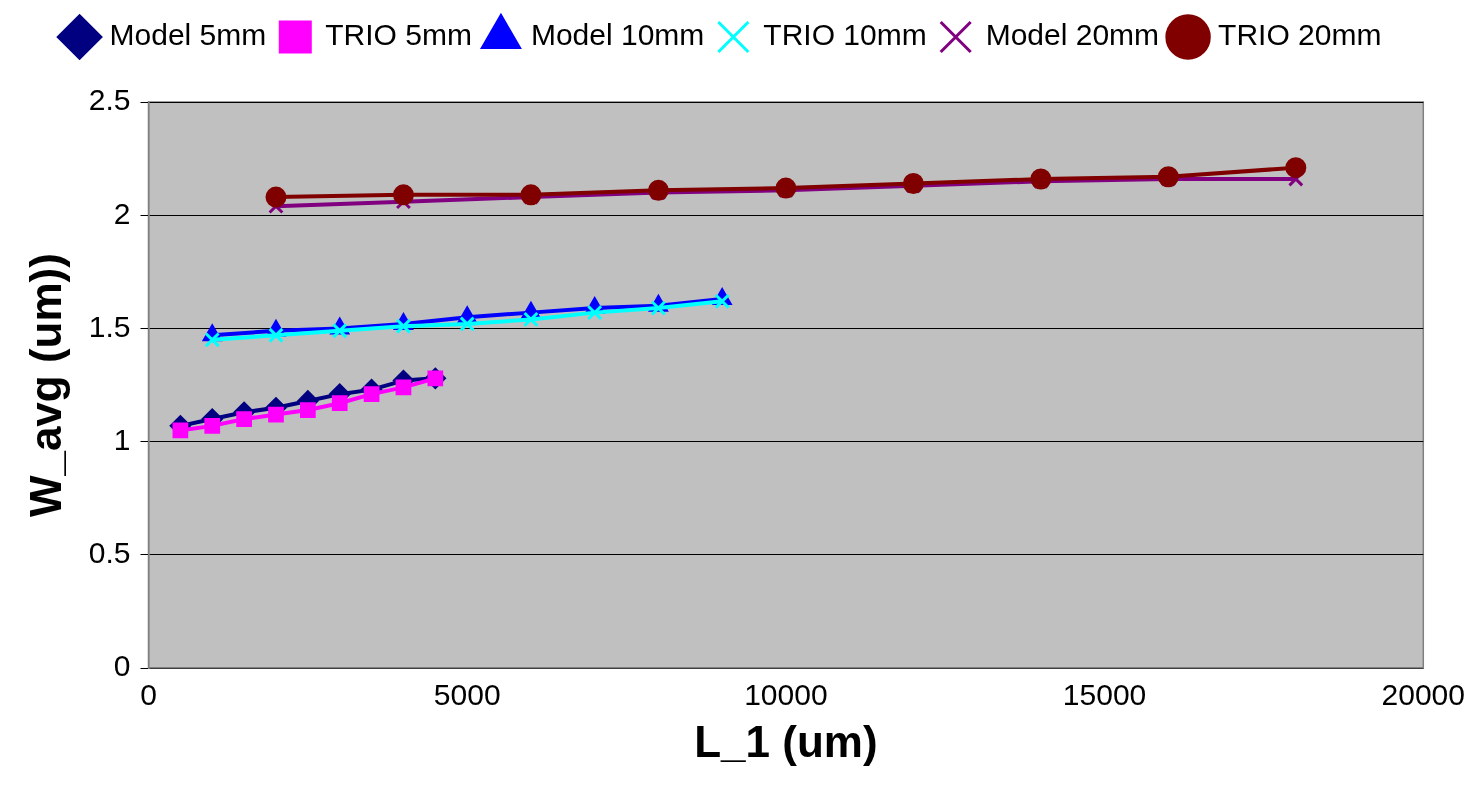 The width and height of the screenshot is (1478, 786). Describe the element at coordinates (122, 439) in the screenshot. I see `y-tick-label: 1` at that location.